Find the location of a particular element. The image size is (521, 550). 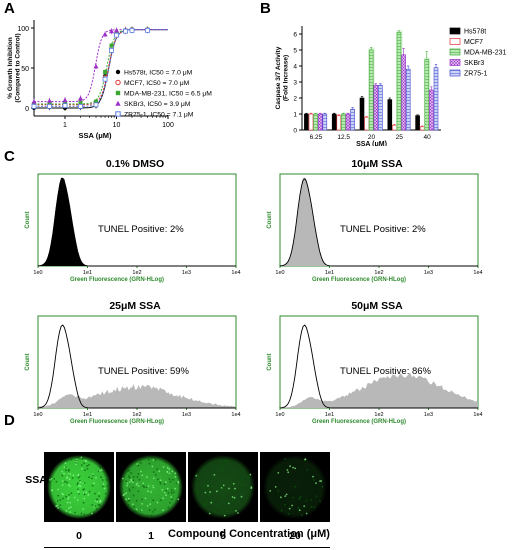

y-tick-label: 100 is located at coordinates (23, 29).